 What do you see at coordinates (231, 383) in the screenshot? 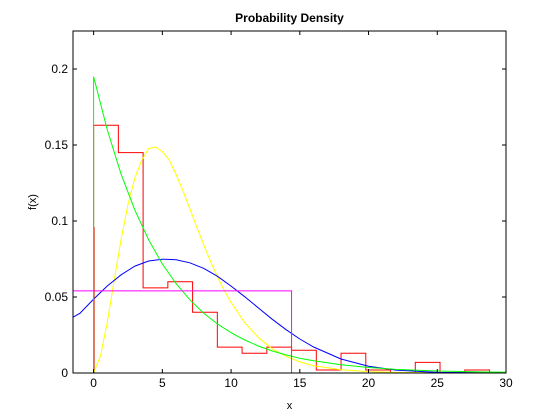
I see `x-tick-label: 10` at bounding box center [231, 383].